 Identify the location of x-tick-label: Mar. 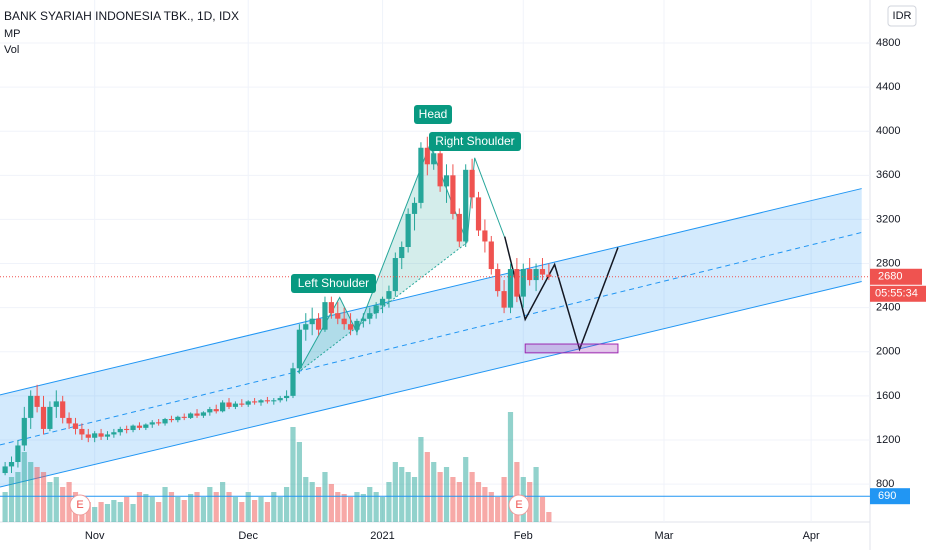
(664, 536).